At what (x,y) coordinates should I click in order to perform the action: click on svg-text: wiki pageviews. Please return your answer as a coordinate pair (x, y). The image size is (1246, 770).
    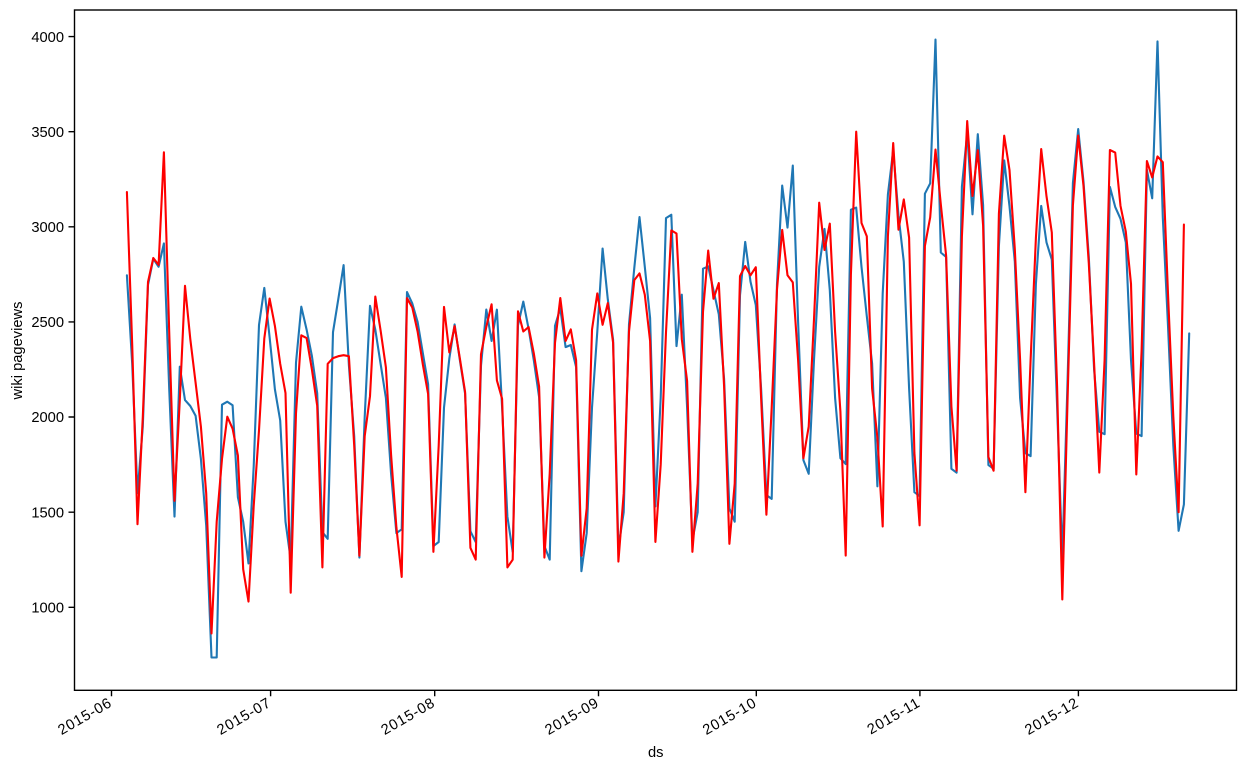
    Looking at the image, I should click on (18, 351).